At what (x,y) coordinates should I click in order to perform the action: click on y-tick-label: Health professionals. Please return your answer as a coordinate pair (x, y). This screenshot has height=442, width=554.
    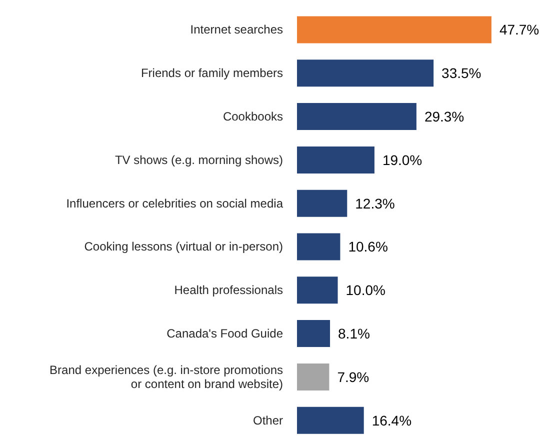
    Looking at the image, I should click on (228, 290).